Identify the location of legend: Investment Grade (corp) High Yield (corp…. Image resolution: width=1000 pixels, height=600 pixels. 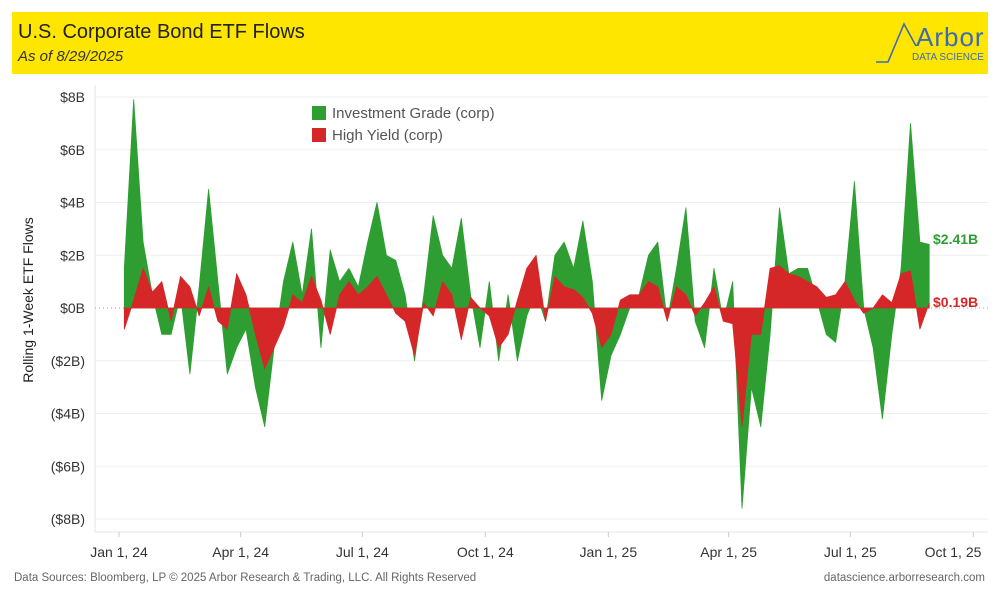
(403, 124).